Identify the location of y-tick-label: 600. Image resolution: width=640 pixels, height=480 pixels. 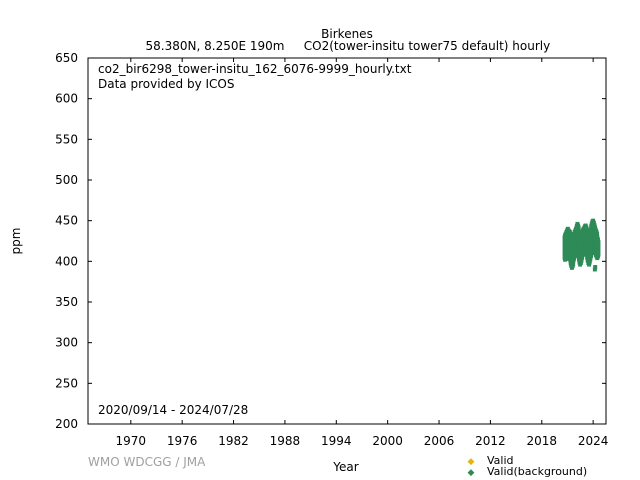
(66, 99).